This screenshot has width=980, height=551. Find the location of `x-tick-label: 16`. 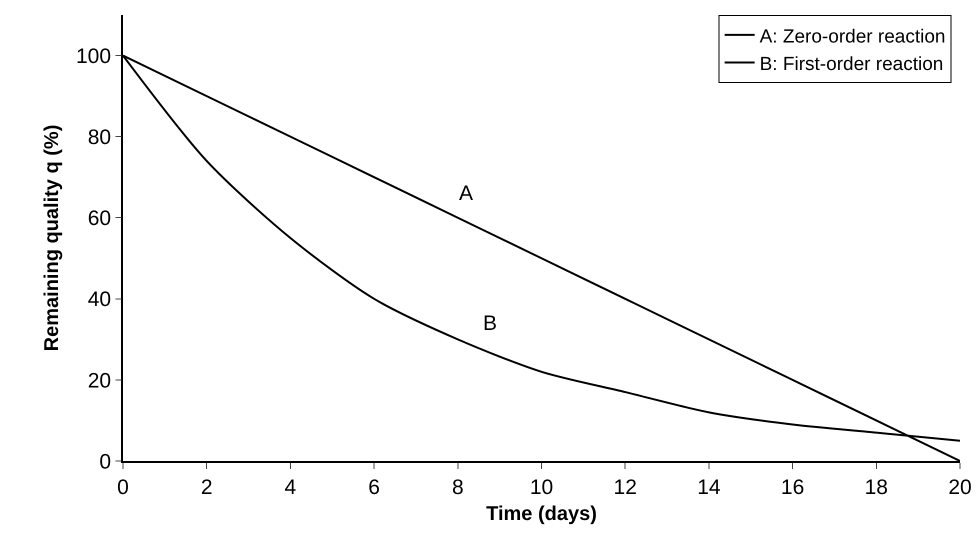

x-tick-label: 16 is located at coordinates (792, 487).